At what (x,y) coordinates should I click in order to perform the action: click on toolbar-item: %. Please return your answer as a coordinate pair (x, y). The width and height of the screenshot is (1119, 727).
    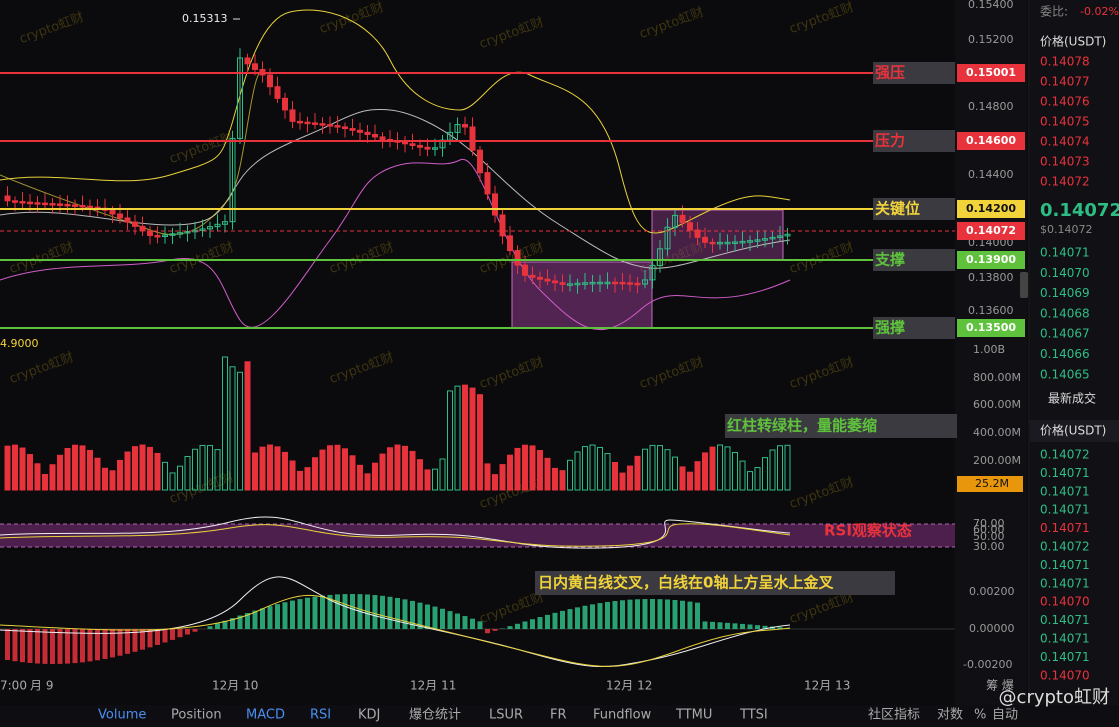
    Looking at the image, I should click on (980, 715).